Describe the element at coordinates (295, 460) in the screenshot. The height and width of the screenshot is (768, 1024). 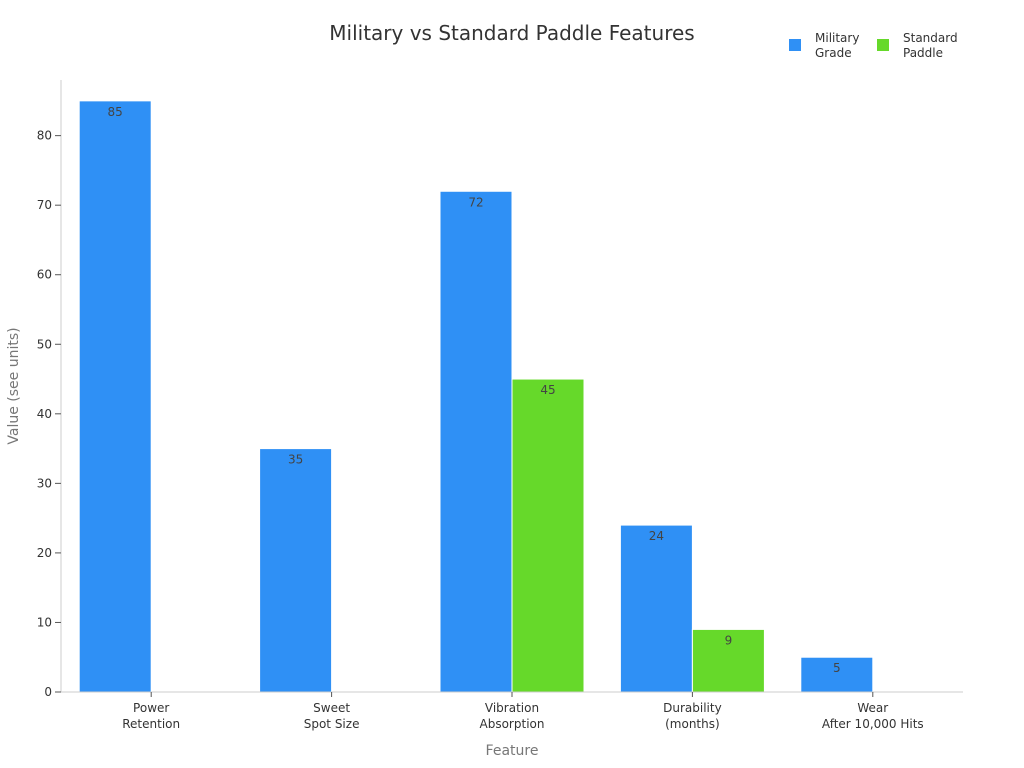
I see `bar-value-label: 35` at that location.